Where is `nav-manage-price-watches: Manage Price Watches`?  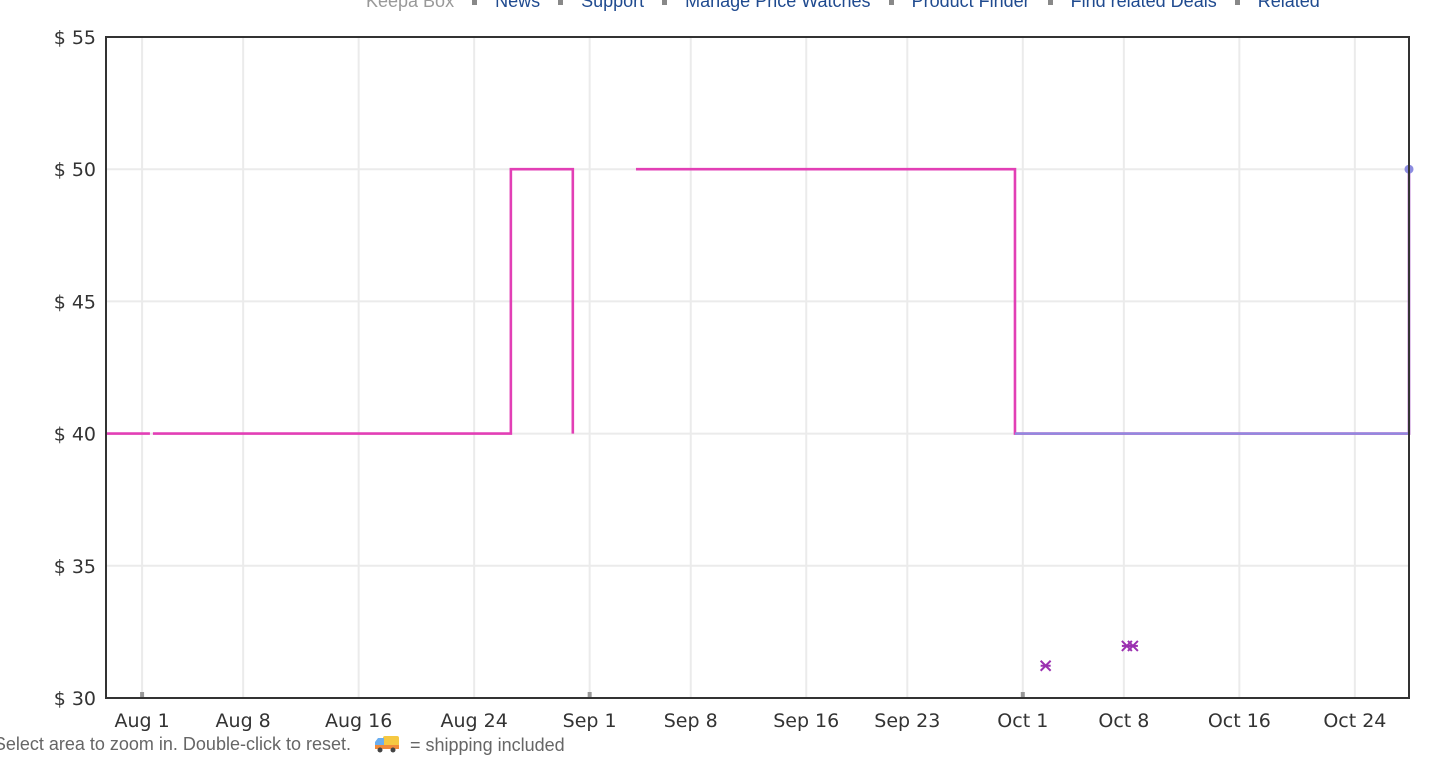
nav-manage-price-watches: Manage Price Watches is located at coordinates (778, 5).